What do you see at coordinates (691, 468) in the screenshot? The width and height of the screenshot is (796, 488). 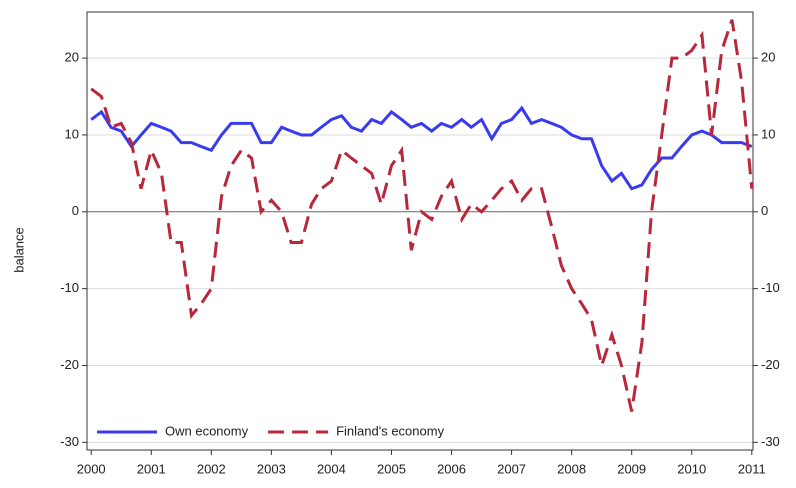 I see `x-tick-label: 2010` at bounding box center [691, 468].